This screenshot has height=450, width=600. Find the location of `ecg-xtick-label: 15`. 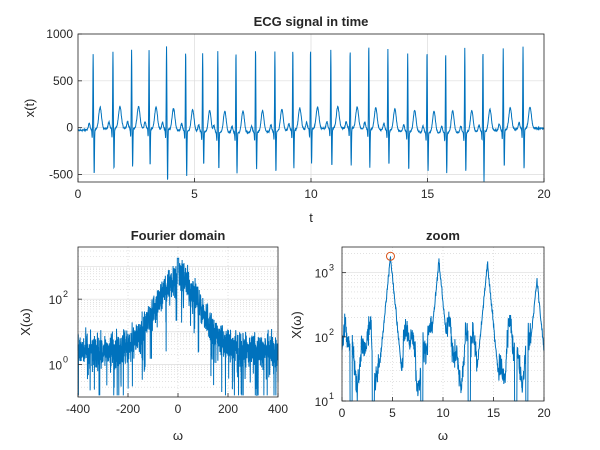

ecg-xtick-label: 15 is located at coordinates (428, 194).